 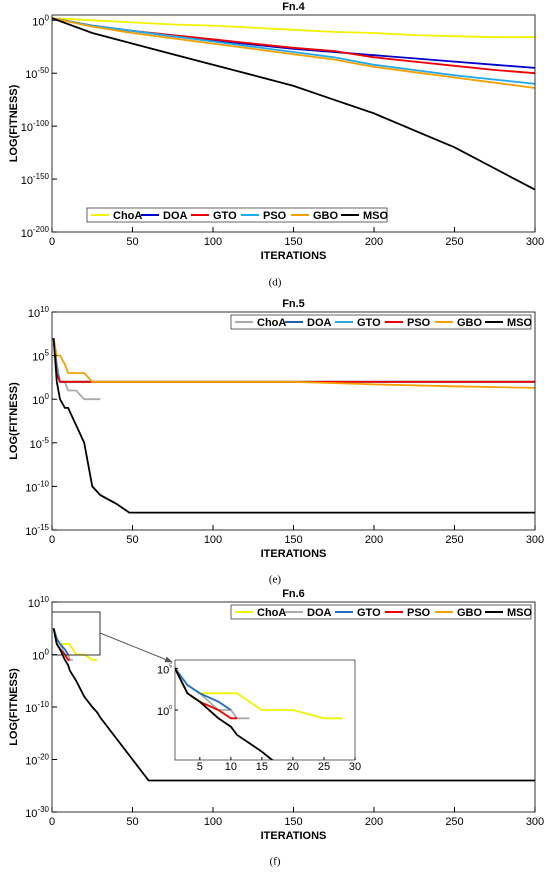 What do you see at coordinates (37, 73) in the screenshot?
I see `y-tick-label: 10⁻⁵⁰` at bounding box center [37, 73].